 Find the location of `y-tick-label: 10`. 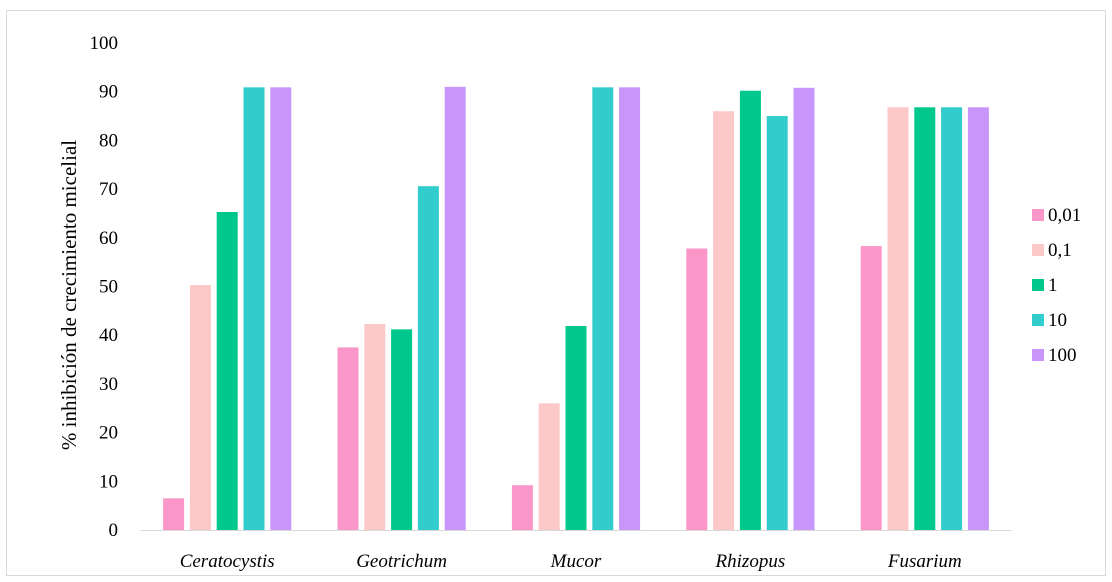

y-tick-label: 10 is located at coordinates (108, 481).